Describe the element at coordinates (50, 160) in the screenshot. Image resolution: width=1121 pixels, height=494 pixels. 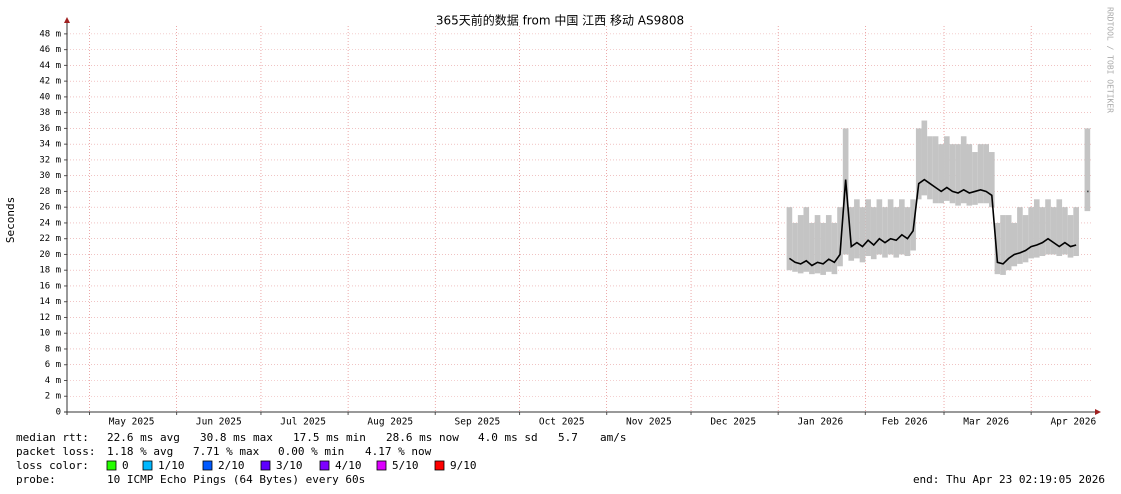
I see `y-tick-label: 32 m` at that location.